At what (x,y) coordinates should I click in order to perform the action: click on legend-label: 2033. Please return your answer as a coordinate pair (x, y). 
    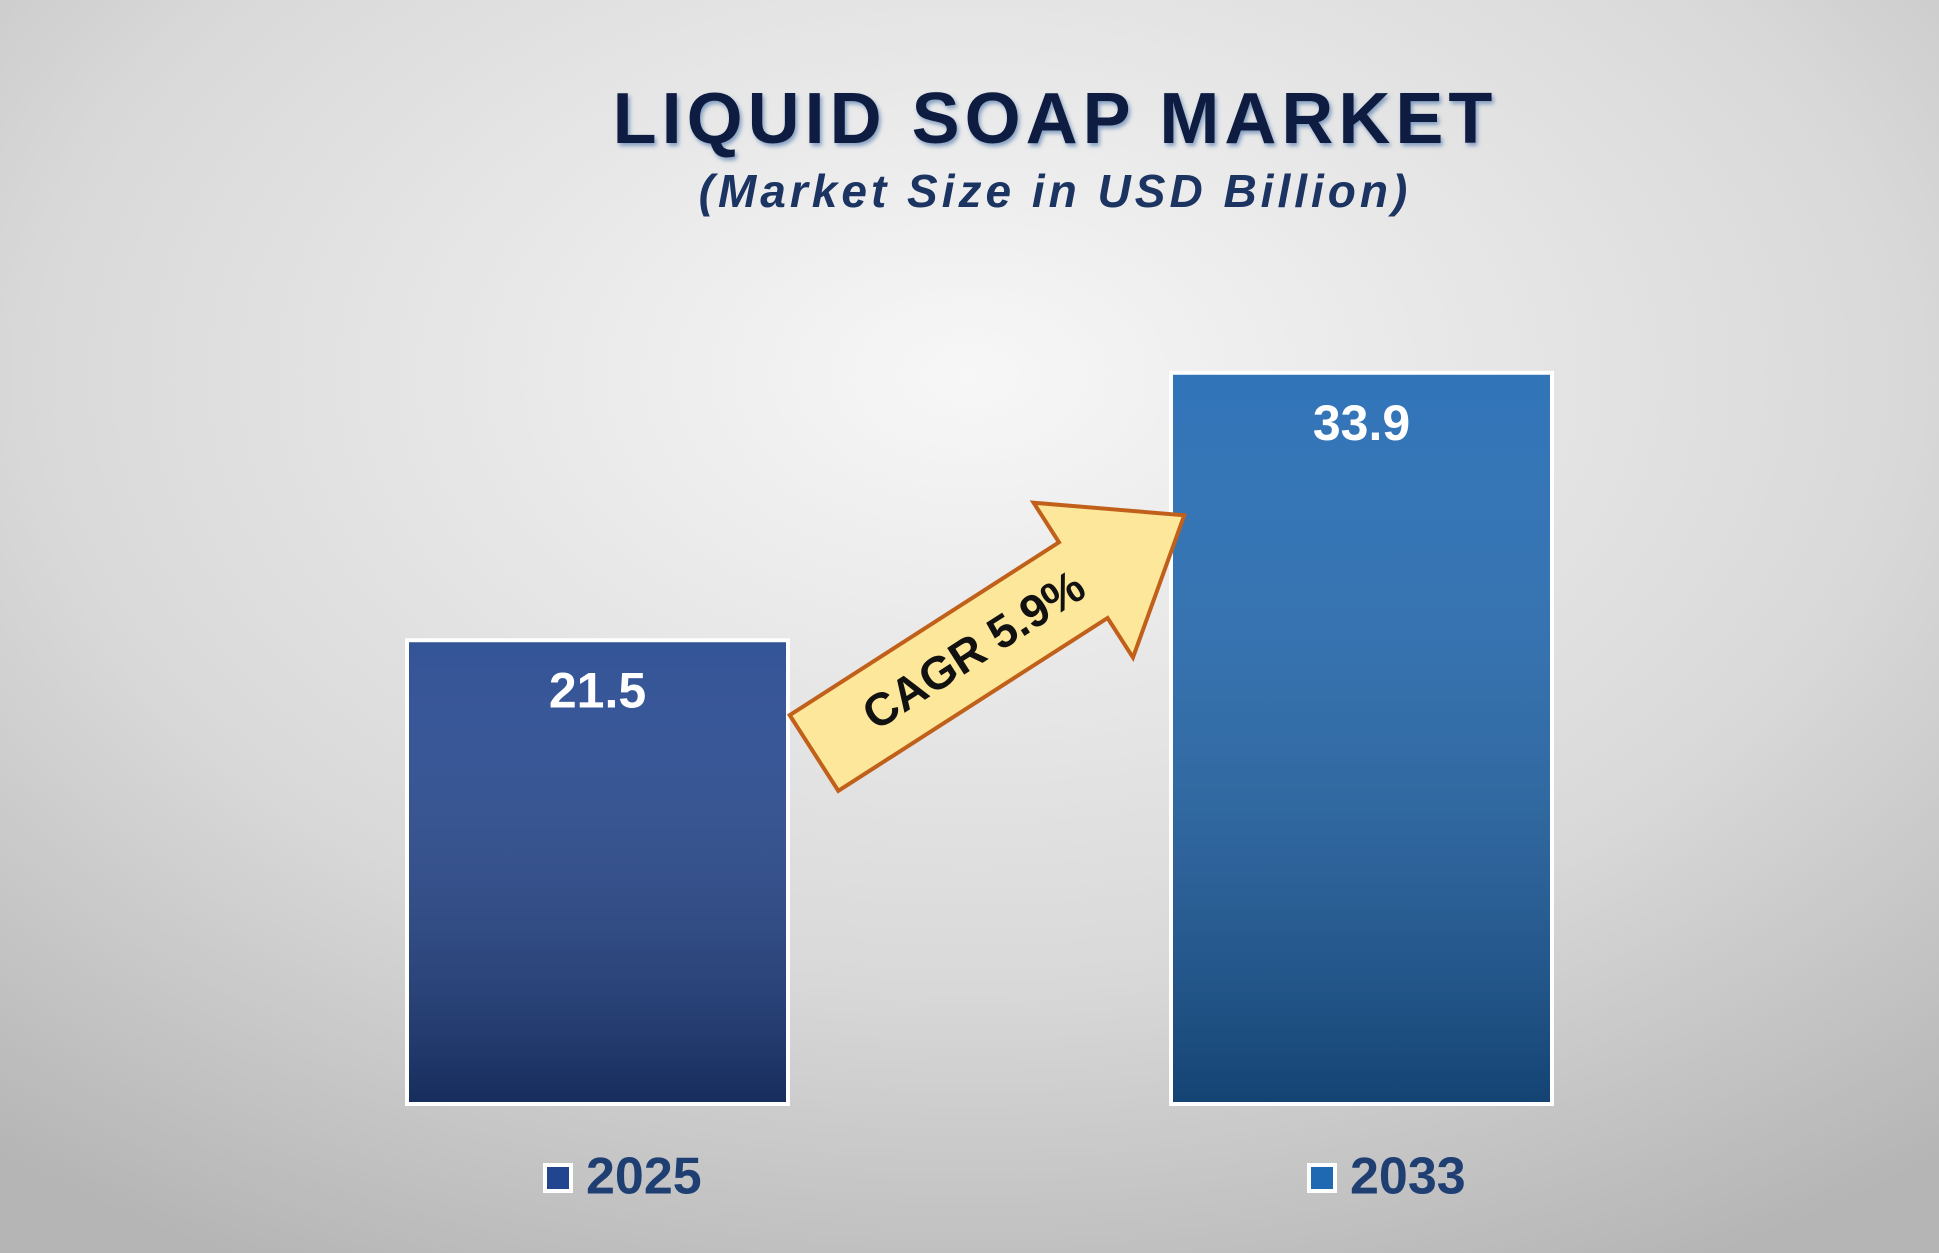
    Looking at the image, I should click on (1408, 1177).